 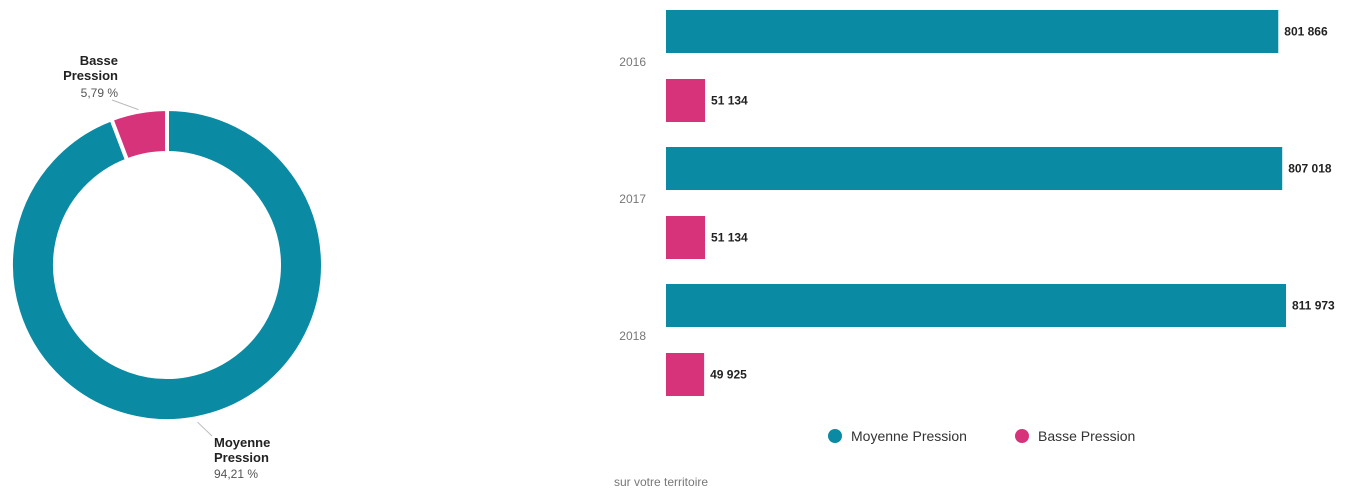 What do you see at coordinates (661, 482) in the screenshot?
I see `footer-note: sur votre territoire` at bounding box center [661, 482].